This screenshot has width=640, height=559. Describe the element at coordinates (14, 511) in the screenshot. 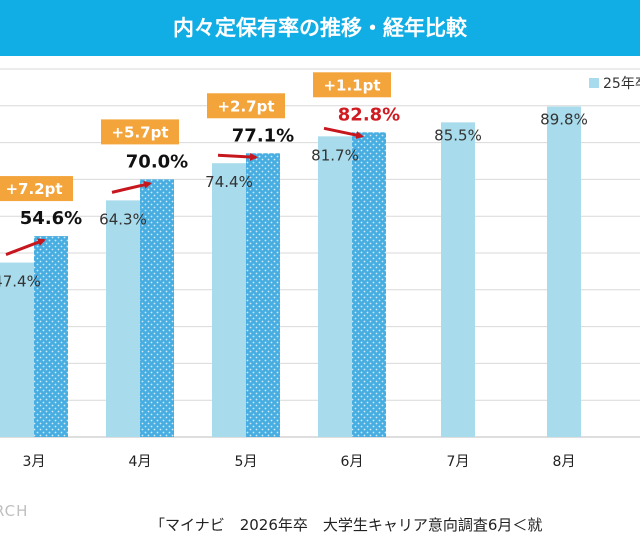

I see `footer-logo: RCH` at that location.